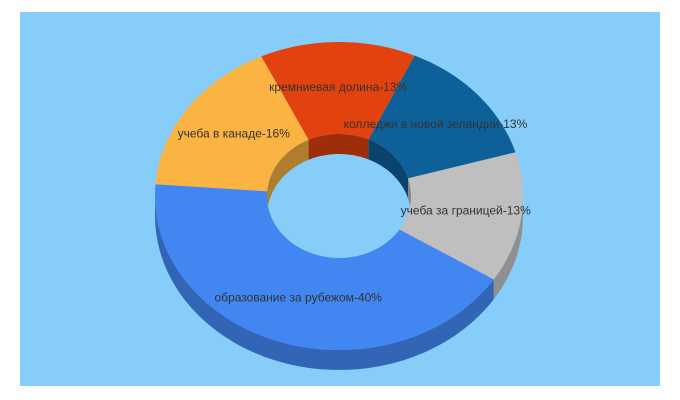 This screenshot has height=400, width=680. I want to click on slice-label: учеба за границей-13%, so click(466, 210).